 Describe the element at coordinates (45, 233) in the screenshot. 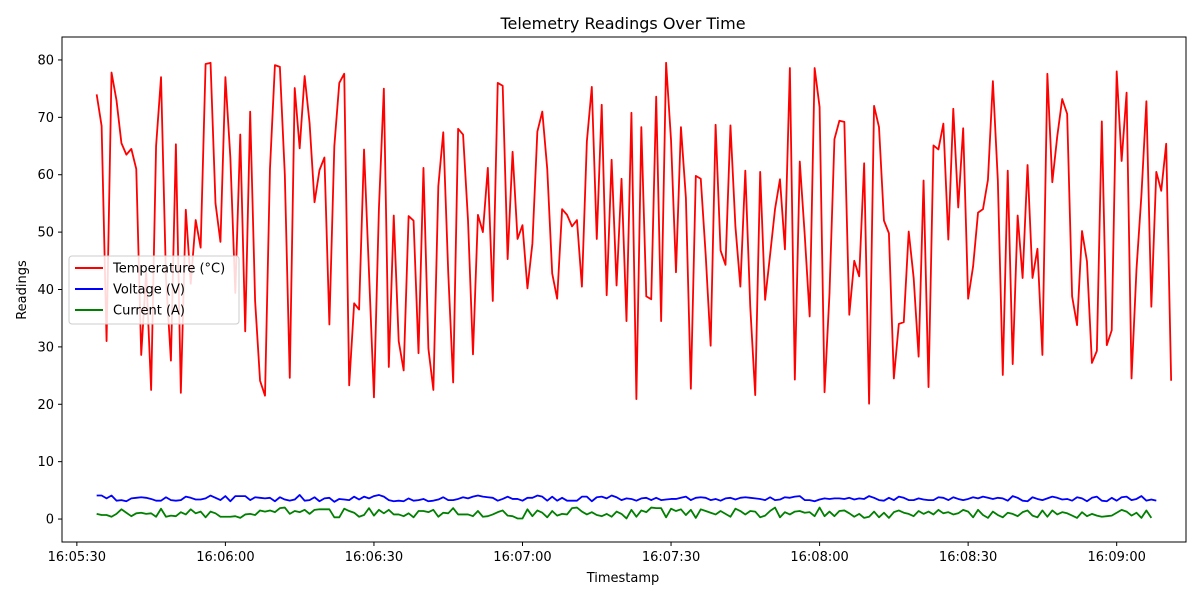

I see `y-tick-label: 50` at that location.